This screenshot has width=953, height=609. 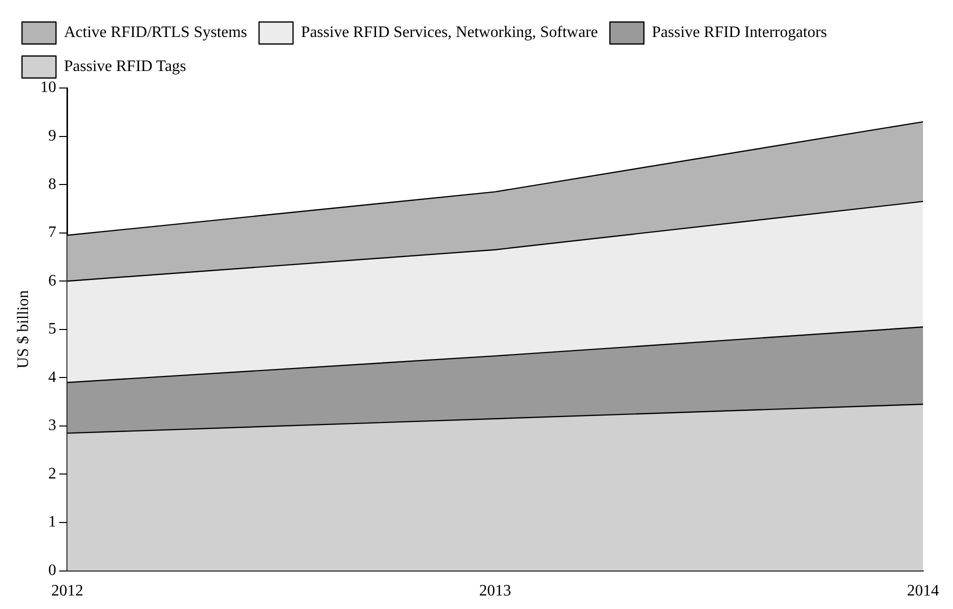 I want to click on y-tick-label: 2, so click(x=52, y=473).